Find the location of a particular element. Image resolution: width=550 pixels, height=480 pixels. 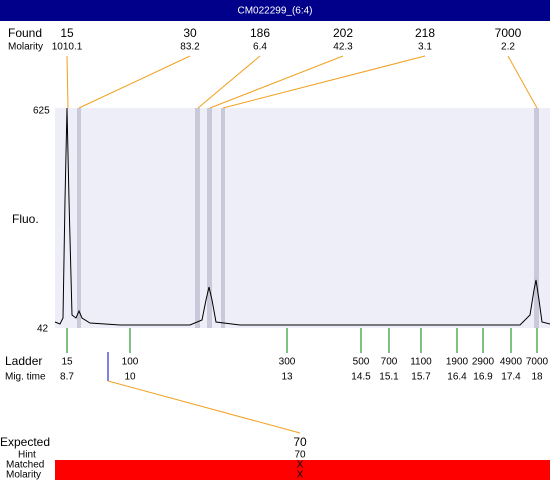

ladder-time: 13 is located at coordinates (287, 377).